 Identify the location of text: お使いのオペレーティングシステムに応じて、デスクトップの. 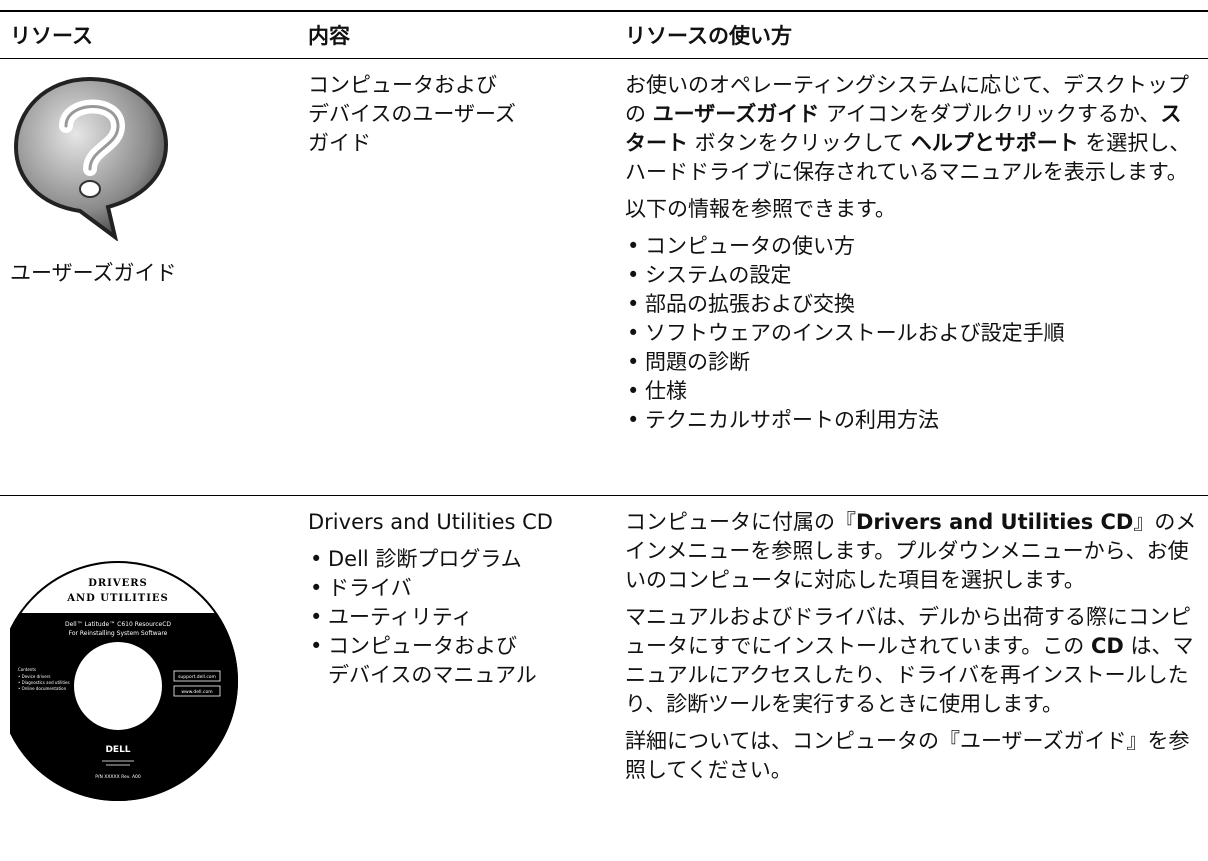
(907, 99).